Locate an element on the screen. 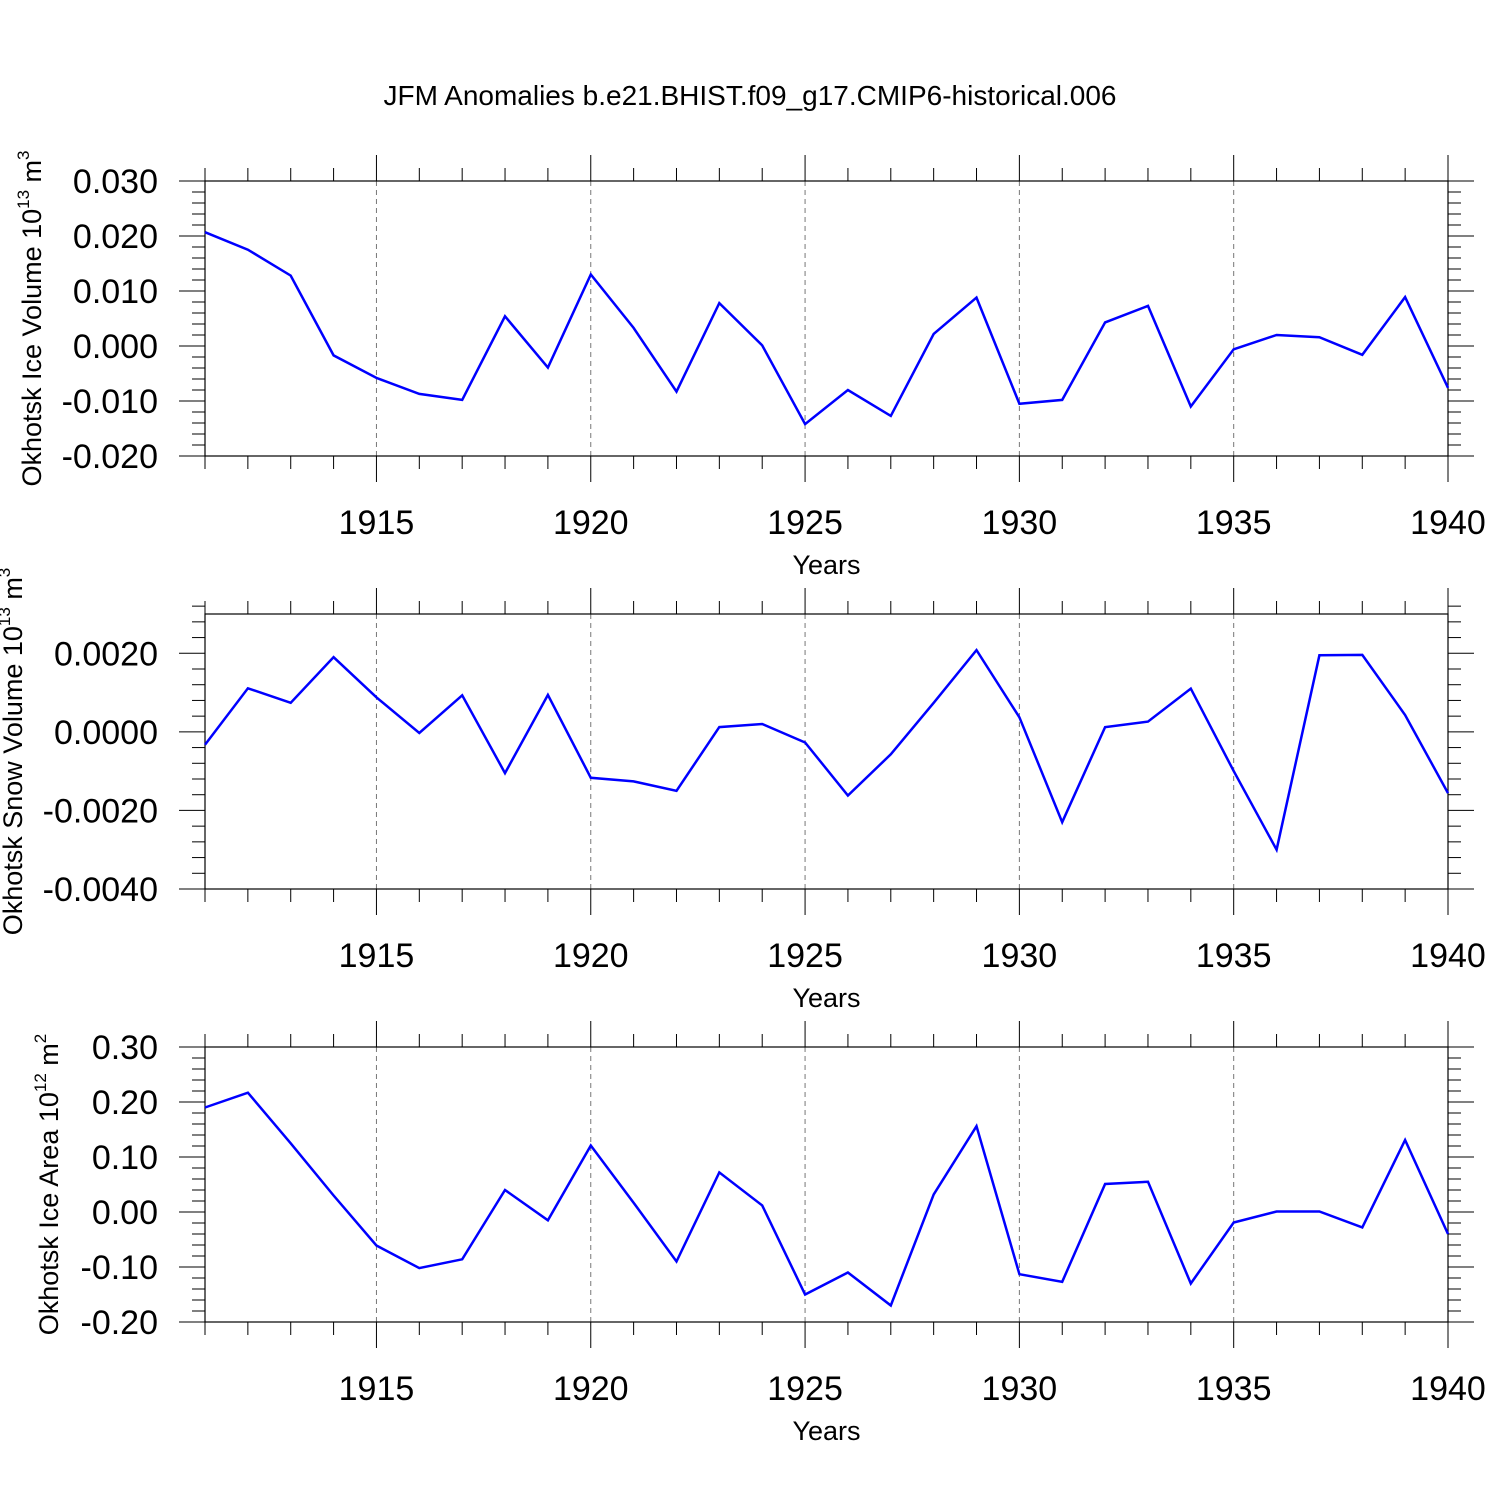  y-tick-label: 0.030 is located at coordinates (115, 182).